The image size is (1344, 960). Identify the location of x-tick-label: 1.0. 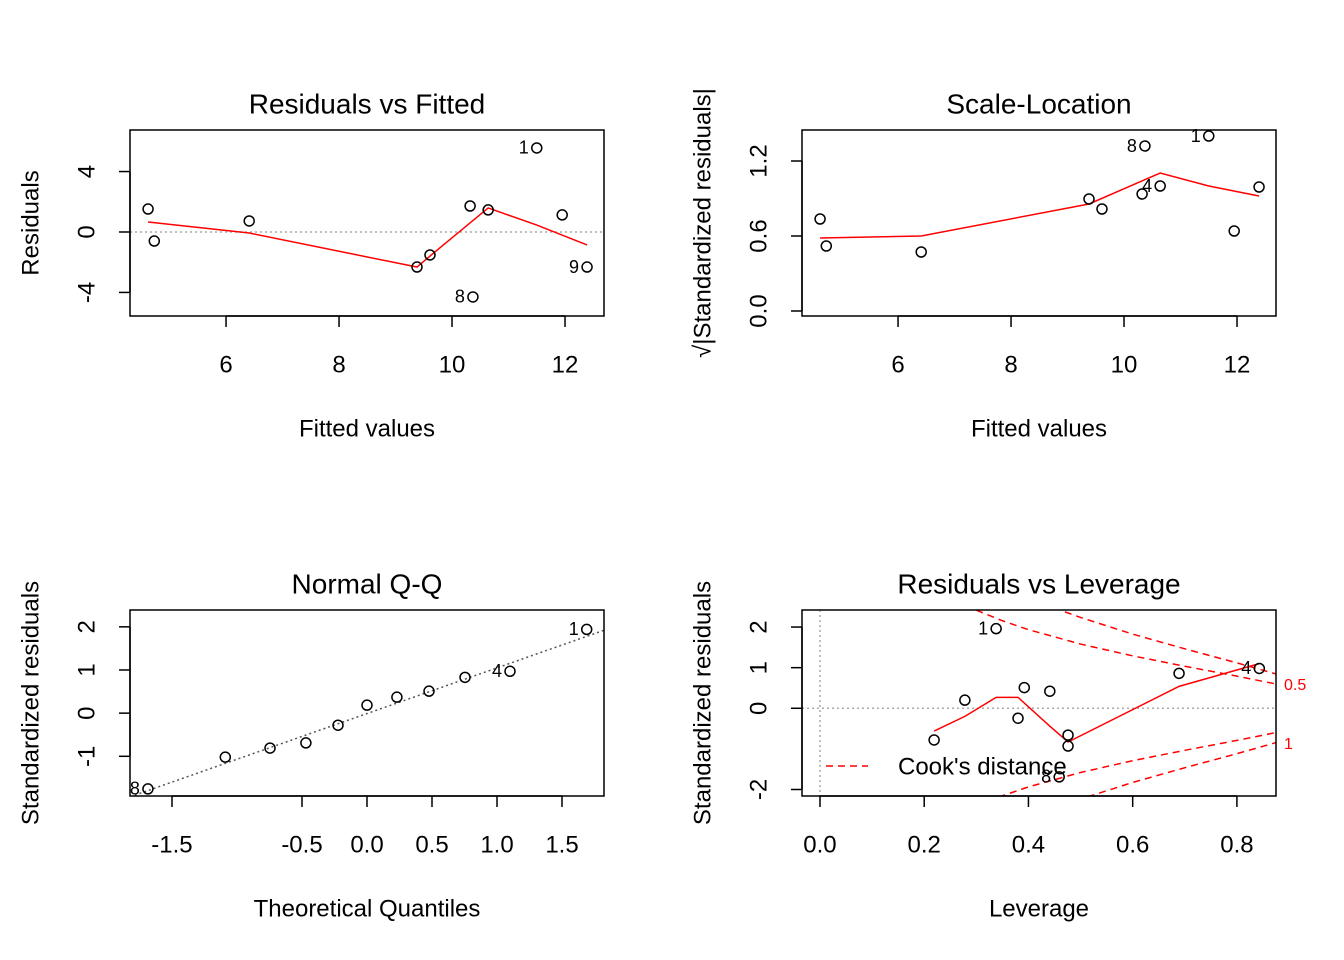
(496, 844).